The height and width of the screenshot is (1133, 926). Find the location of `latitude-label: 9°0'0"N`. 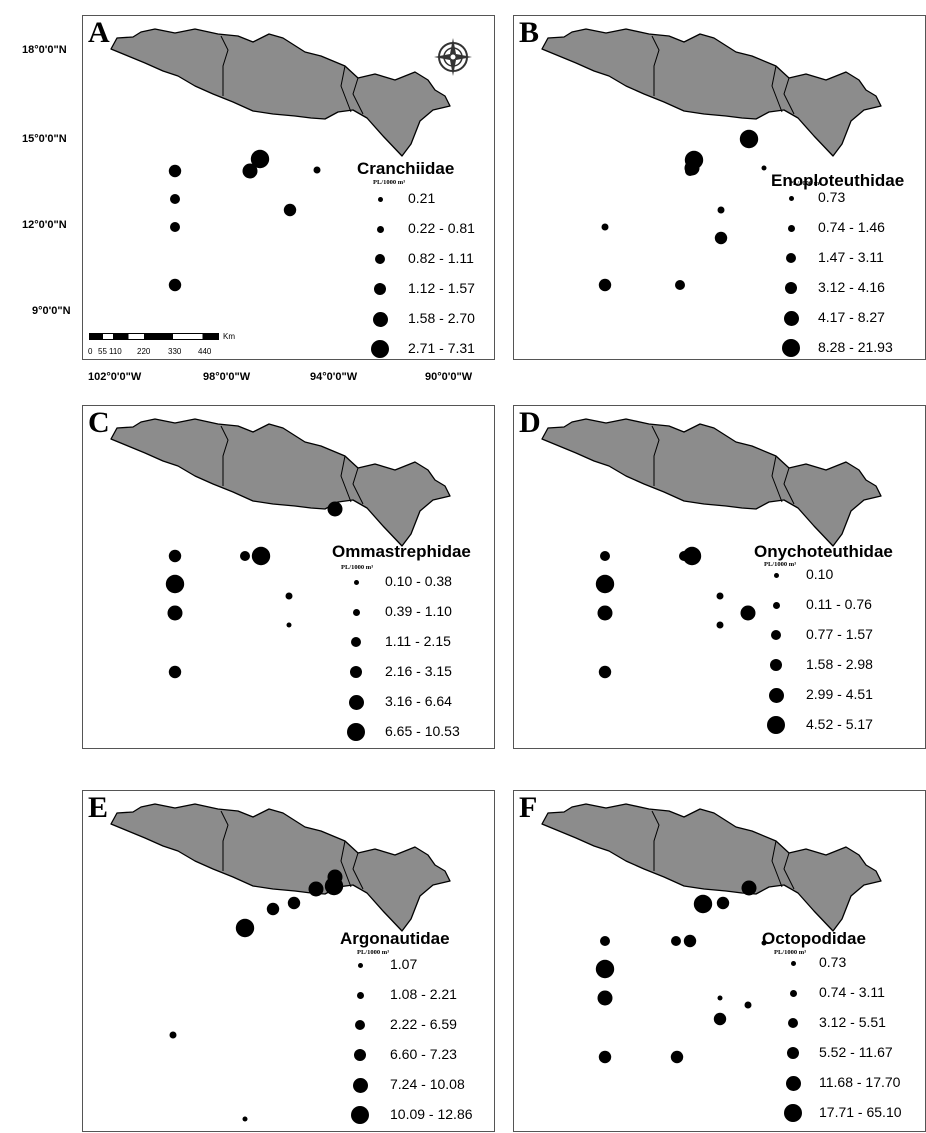

latitude-label: 9°0'0"N is located at coordinates (51, 311).